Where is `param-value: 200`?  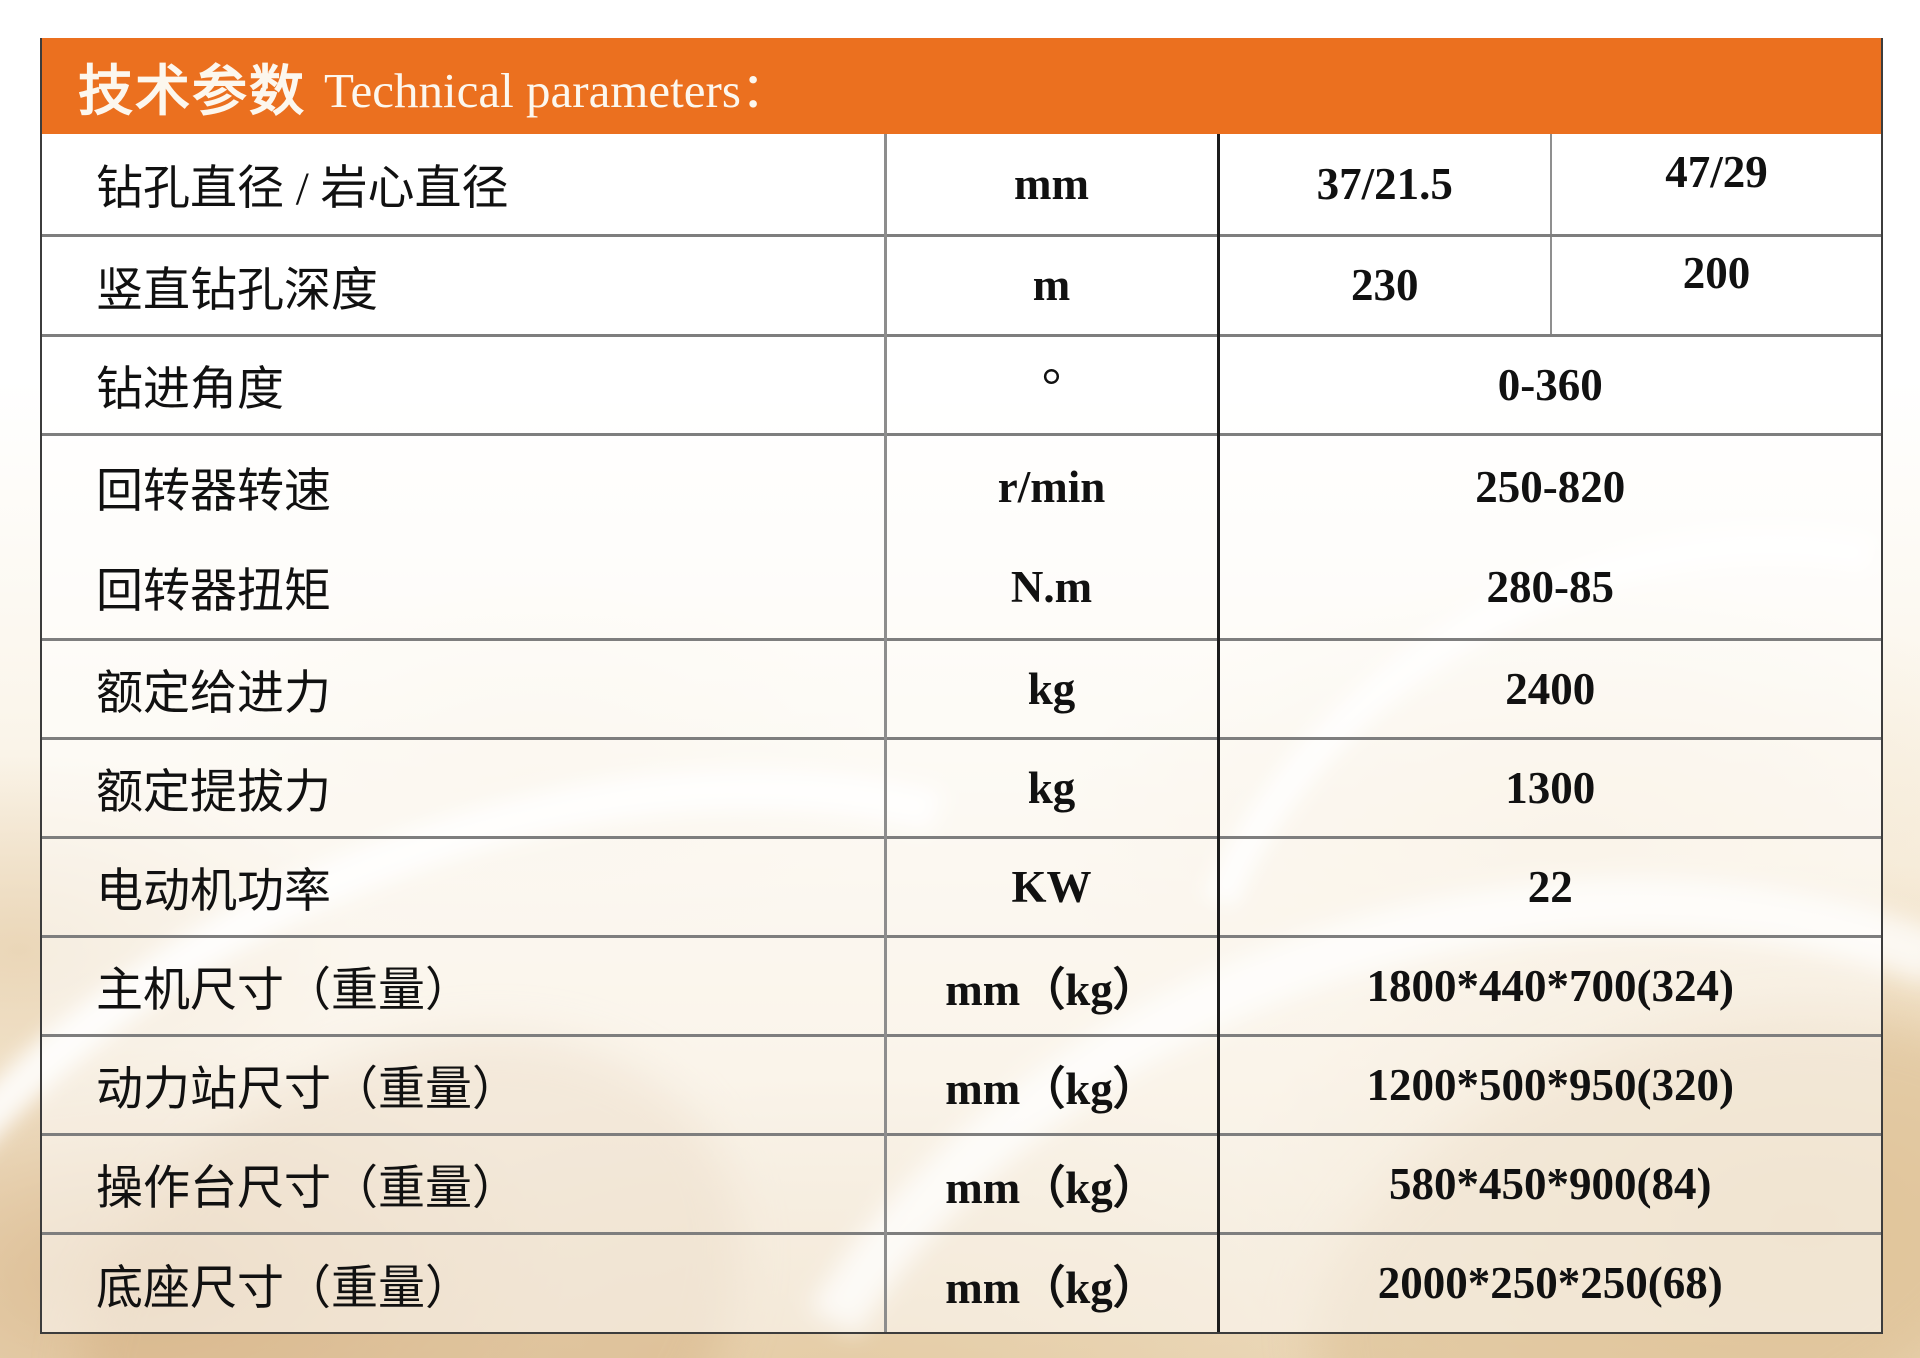 param-value: 200 is located at coordinates (1716, 273).